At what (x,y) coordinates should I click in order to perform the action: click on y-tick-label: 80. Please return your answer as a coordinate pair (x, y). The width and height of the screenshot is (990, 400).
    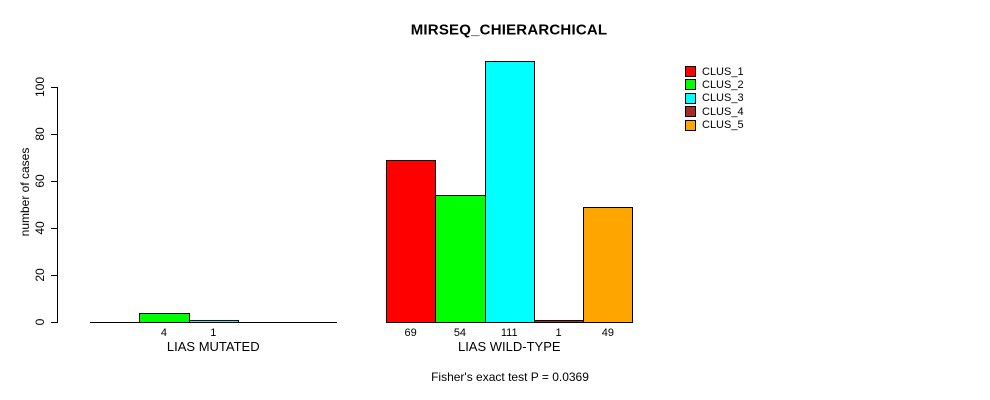
    Looking at the image, I should click on (40, 134).